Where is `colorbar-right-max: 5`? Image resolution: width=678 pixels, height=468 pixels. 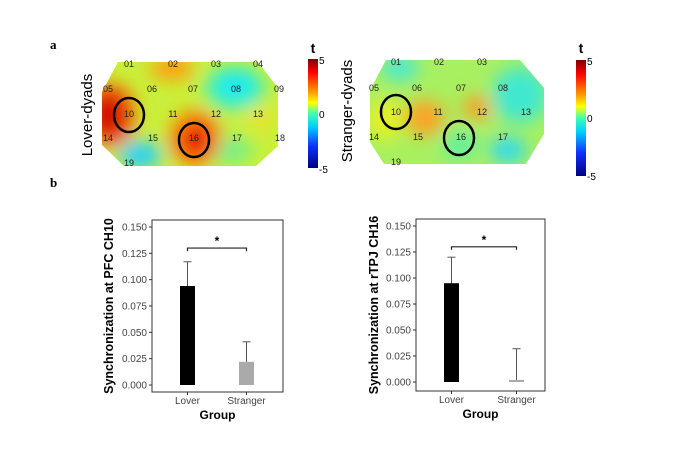
colorbar-right-max: 5 is located at coordinates (590, 62).